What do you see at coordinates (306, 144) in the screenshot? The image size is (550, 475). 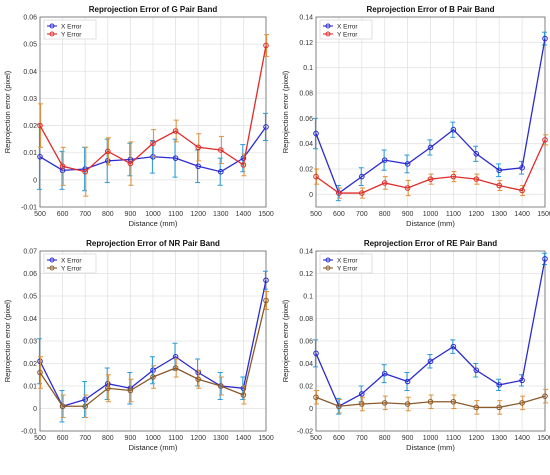 I see `y-tick-label: 0.04` at bounding box center [306, 144].